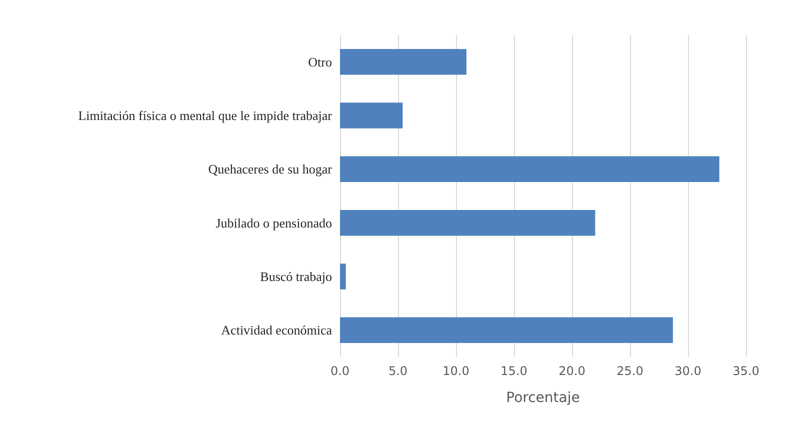 This screenshot has height=437, width=791. What do you see at coordinates (398, 371) in the screenshot?
I see `x-tick-label: 5.0` at bounding box center [398, 371].